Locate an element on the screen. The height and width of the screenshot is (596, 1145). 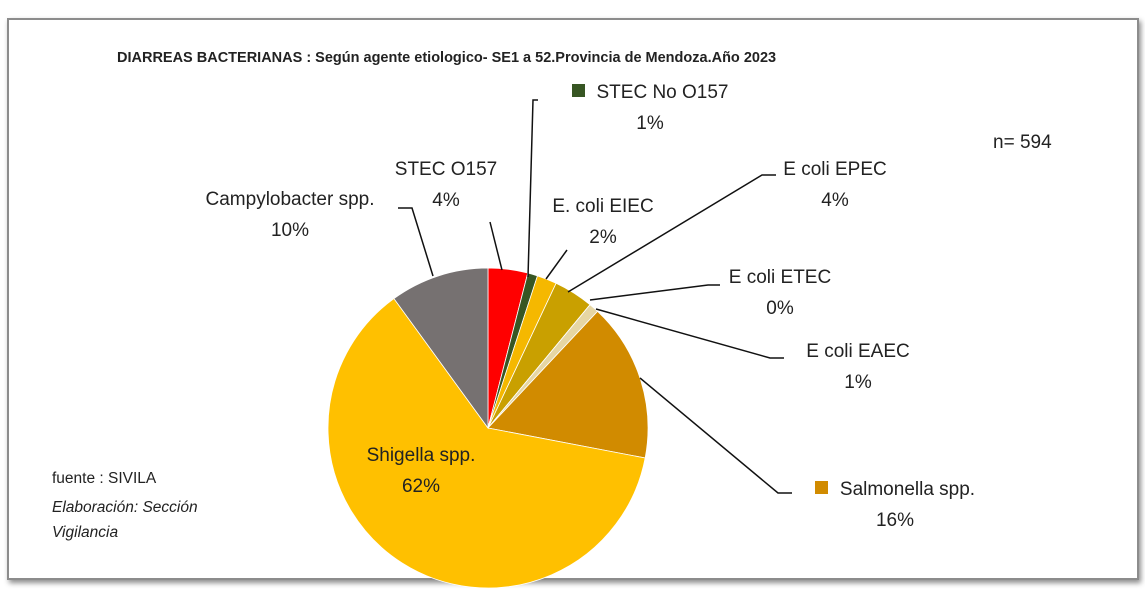
category-label: Campylobacter spp. is located at coordinates (290, 199).